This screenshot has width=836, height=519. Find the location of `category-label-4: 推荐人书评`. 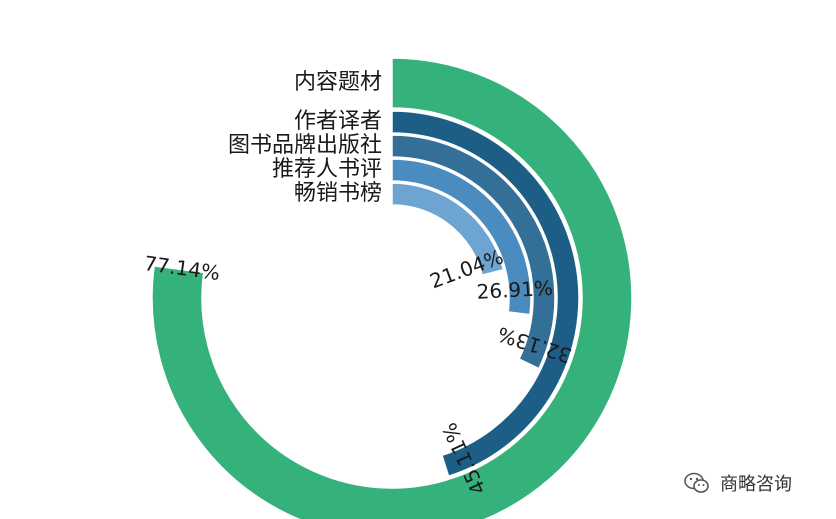

category-label-4: 推荐人书评 is located at coordinates (327, 169).